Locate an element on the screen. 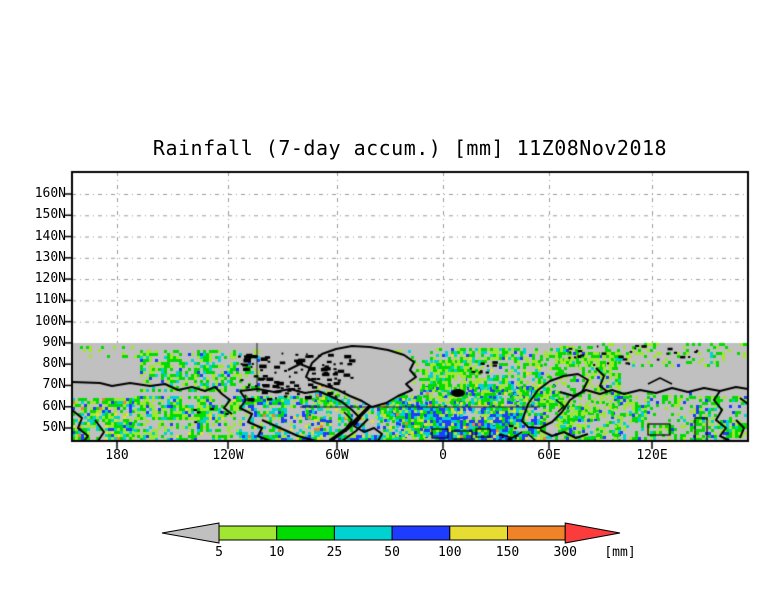  colorbar-tick-label-150: 150 is located at coordinates (507, 552).